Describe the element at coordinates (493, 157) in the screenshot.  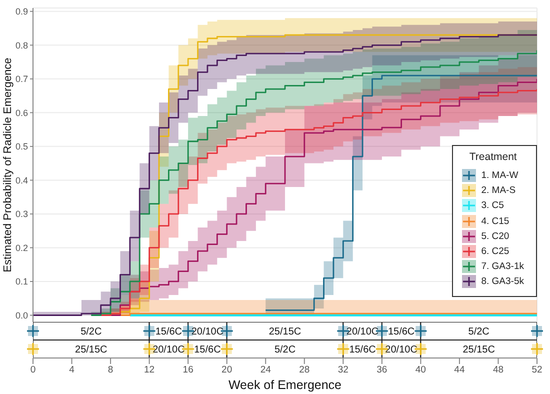
I see `legend-title: Treatment` at that location.